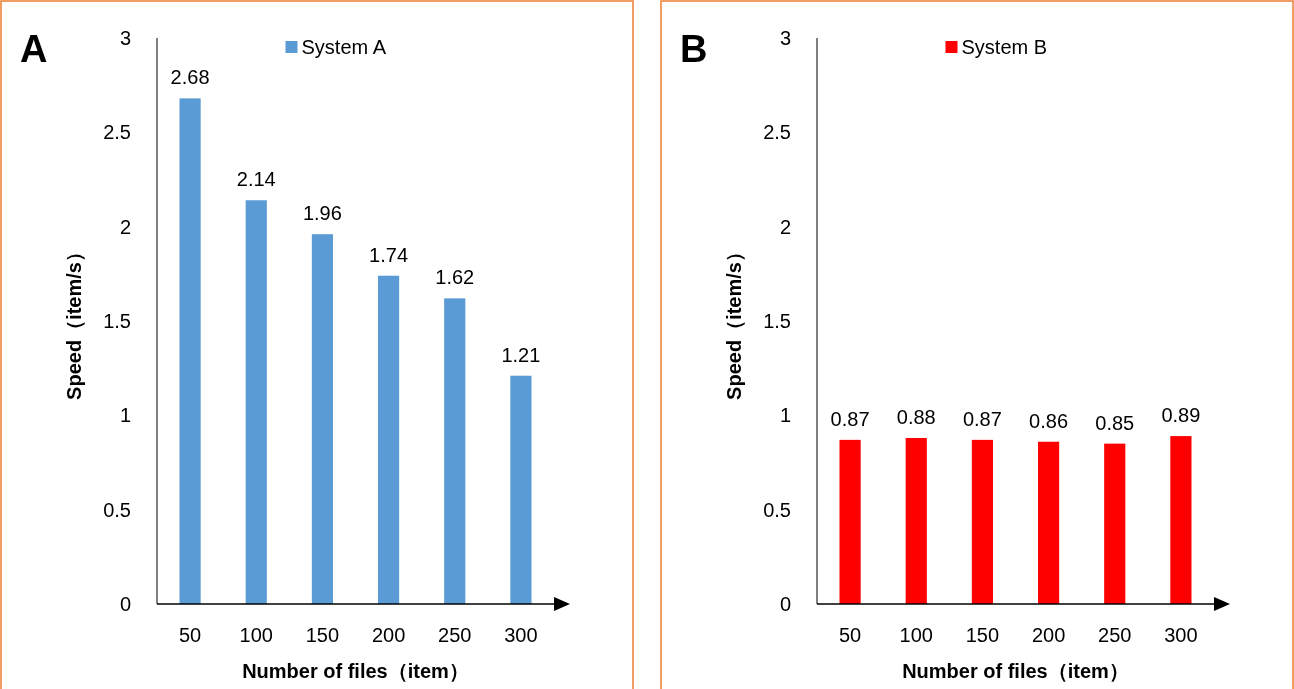  Describe the element at coordinates (389, 254) in the screenshot. I see `data-label: 1.74` at that location.